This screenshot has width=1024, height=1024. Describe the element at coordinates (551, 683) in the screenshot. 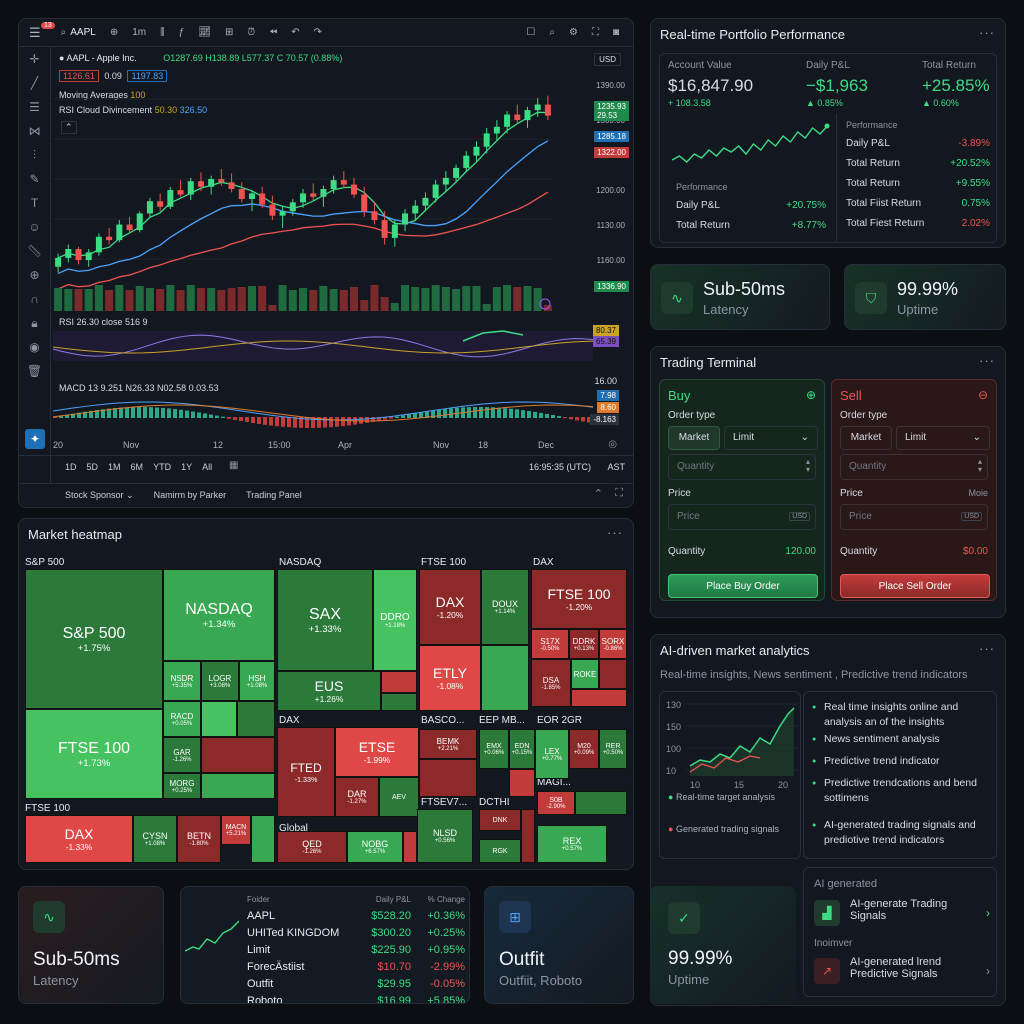

I see `heatmap-tile: DSA -1.85%` at that location.